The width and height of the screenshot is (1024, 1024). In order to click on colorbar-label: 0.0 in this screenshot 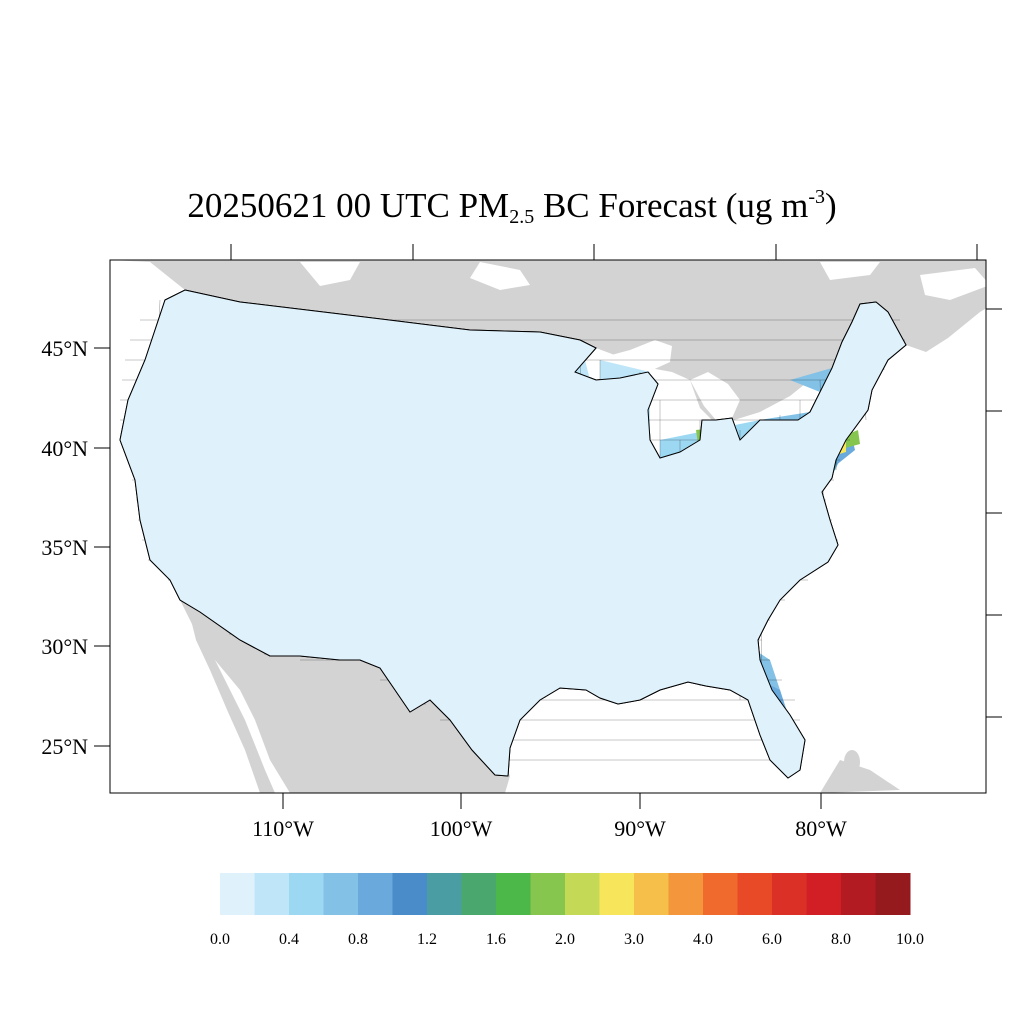, I will do `click(220, 939)`.